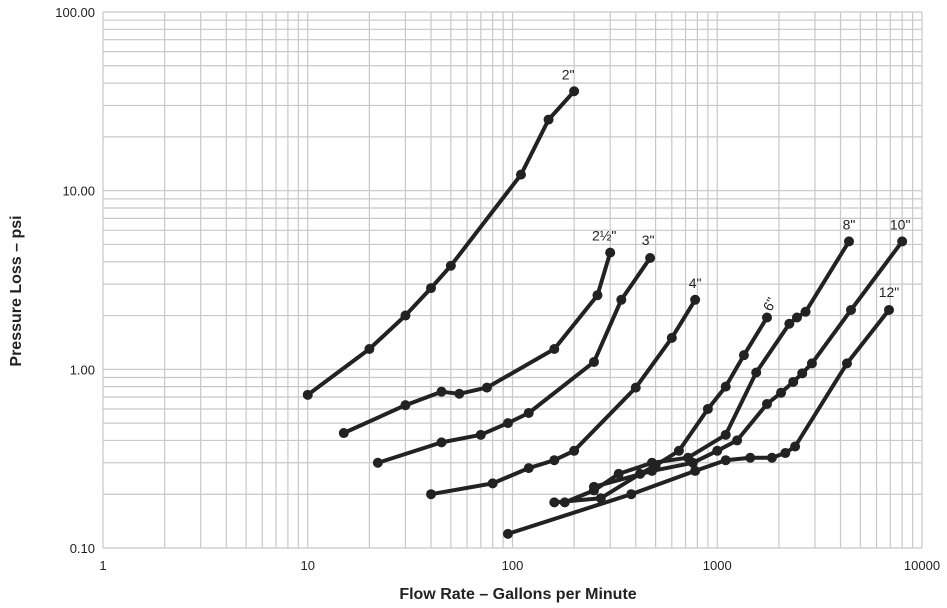 This screenshot has width=947, height=608. What do you see at coordinates (900, 224) in the screenshot?
I see `series-label: 10"` at bounding box center [900, 224].